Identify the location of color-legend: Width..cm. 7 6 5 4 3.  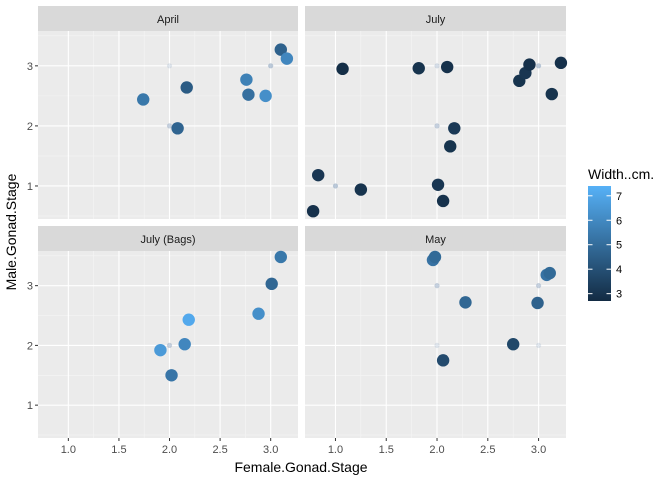
(621, 233).